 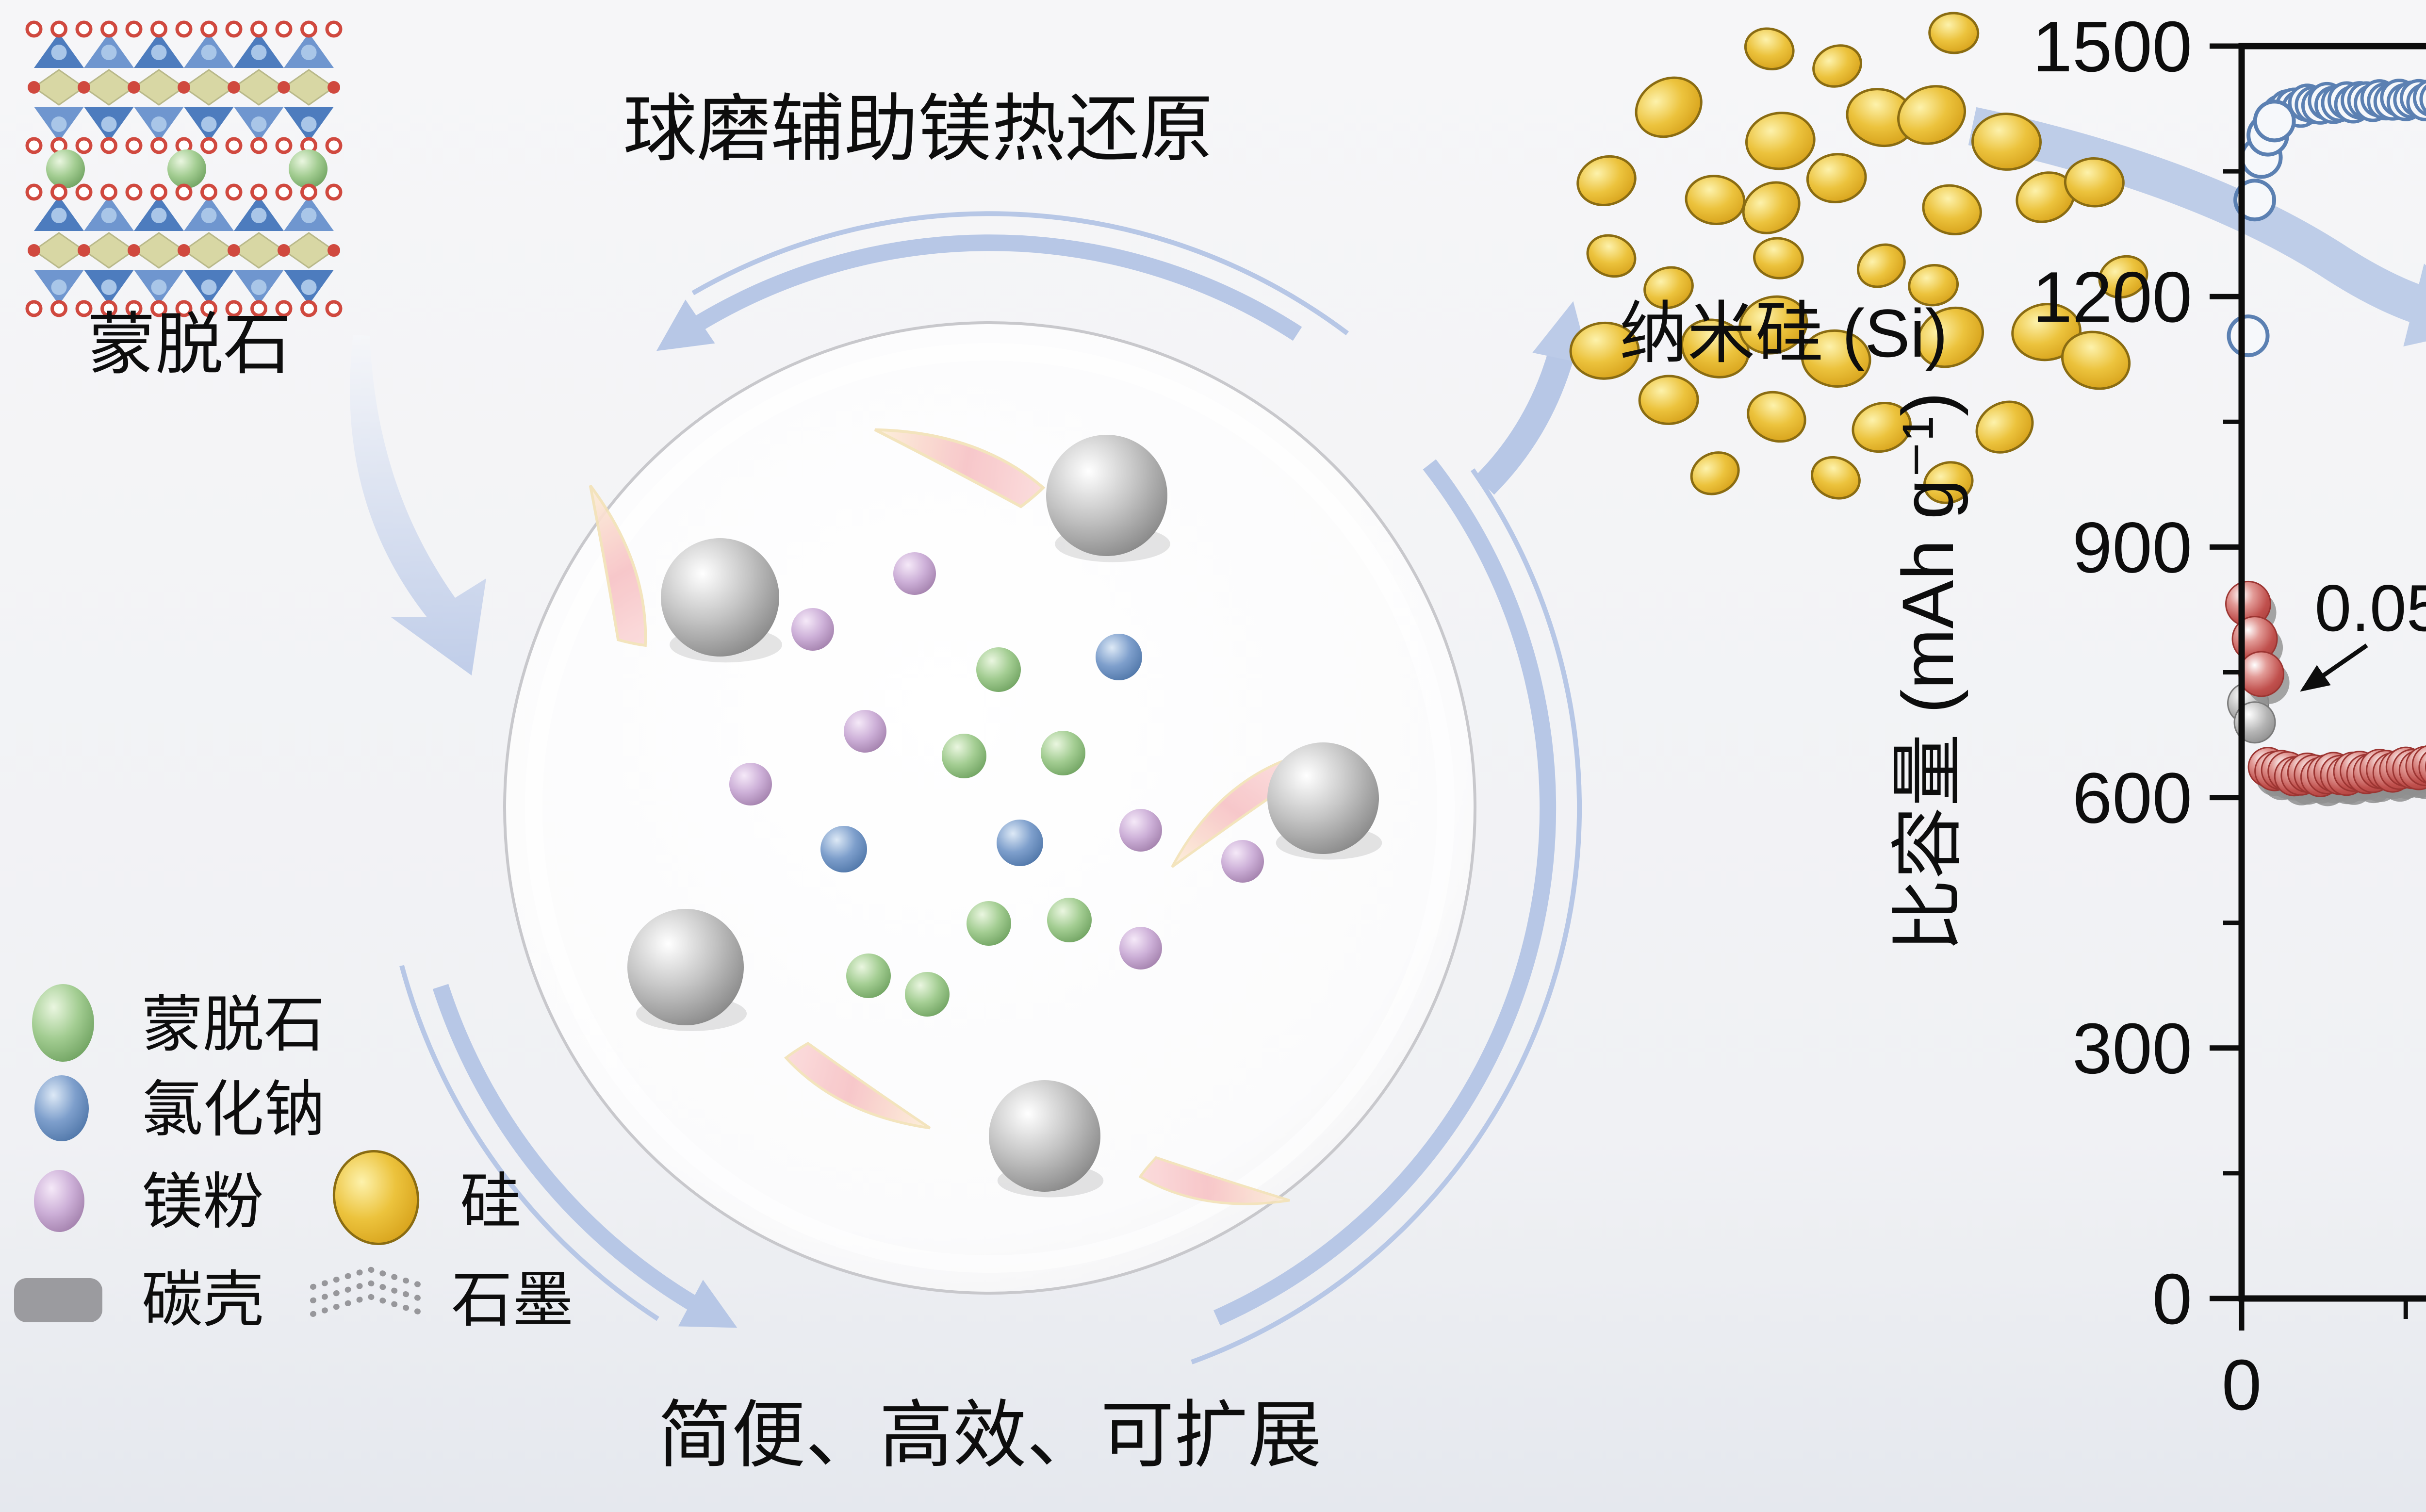 I want to click on nano-silicon-cluster, so click(x=1858, y=258).